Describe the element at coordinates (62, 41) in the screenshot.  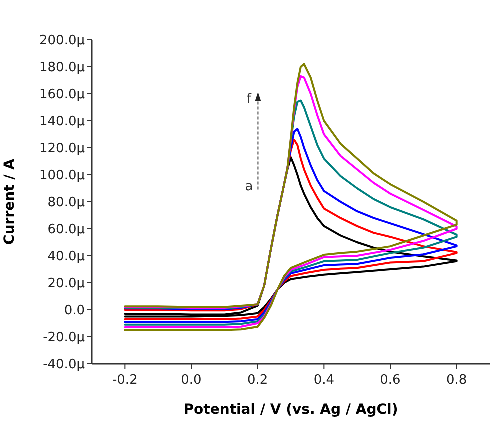
I see `y-tick-label: 200.0µ` at that location.